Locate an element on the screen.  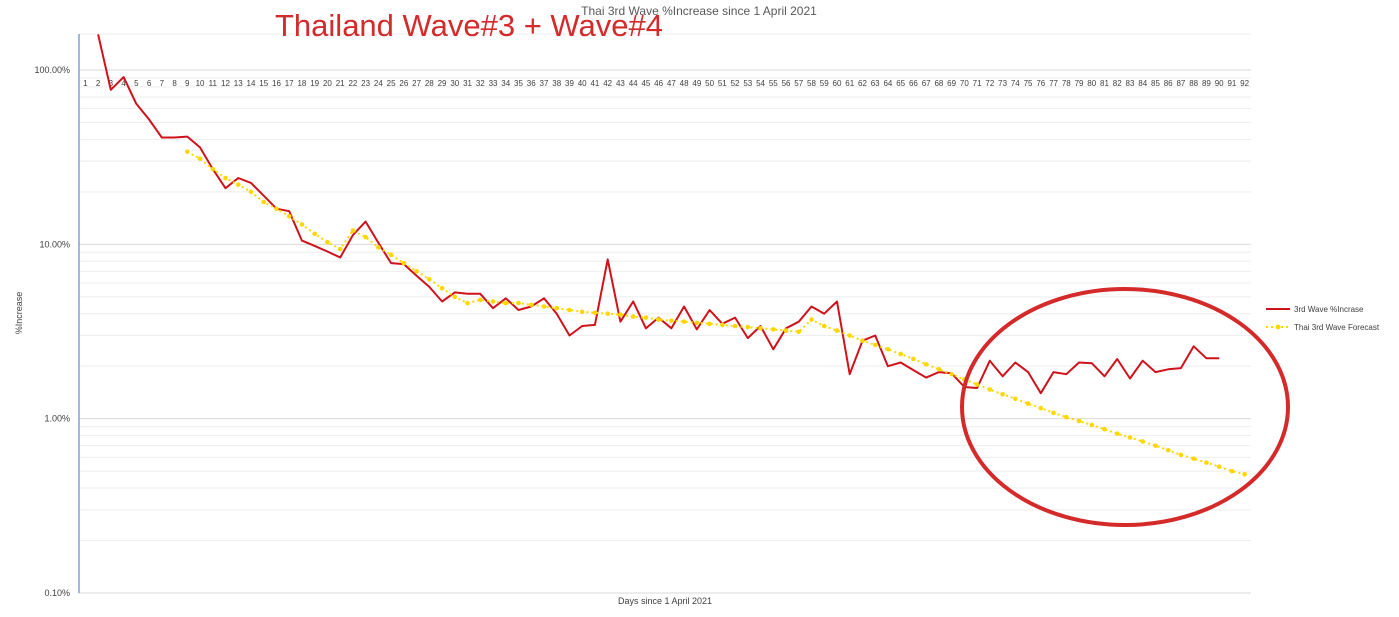
x-tick-label: 19 is located at coordinates (314, 83).